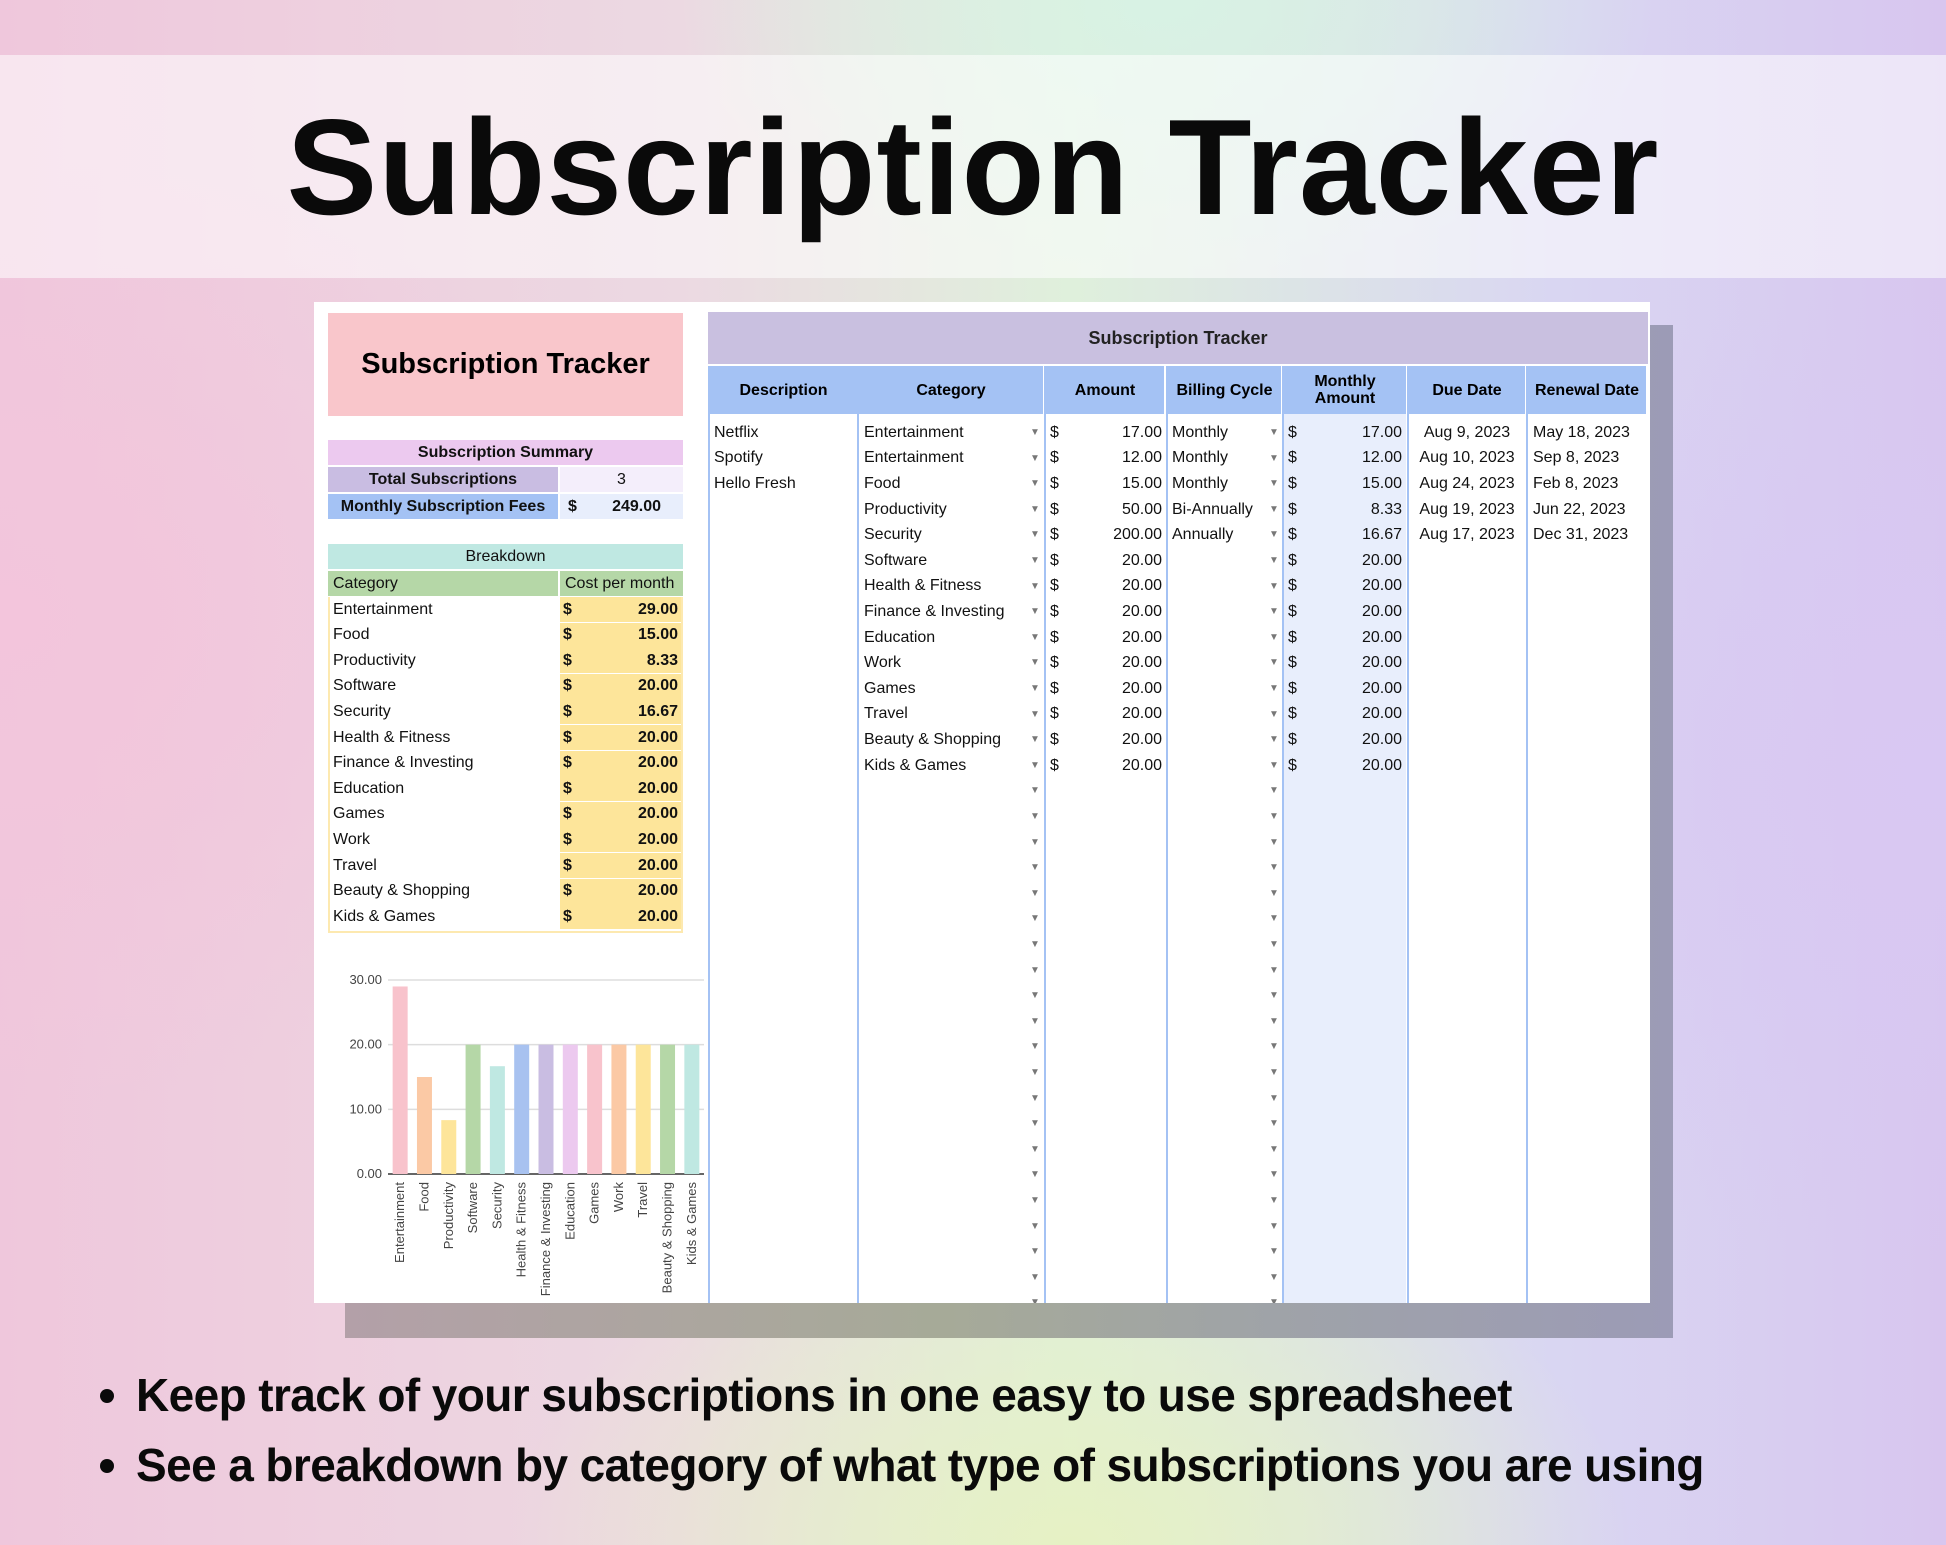 This screenshot has width=1946, height=1545. I want to click on due-date-cell: Aug 19, 2023, so click(1467, 509).